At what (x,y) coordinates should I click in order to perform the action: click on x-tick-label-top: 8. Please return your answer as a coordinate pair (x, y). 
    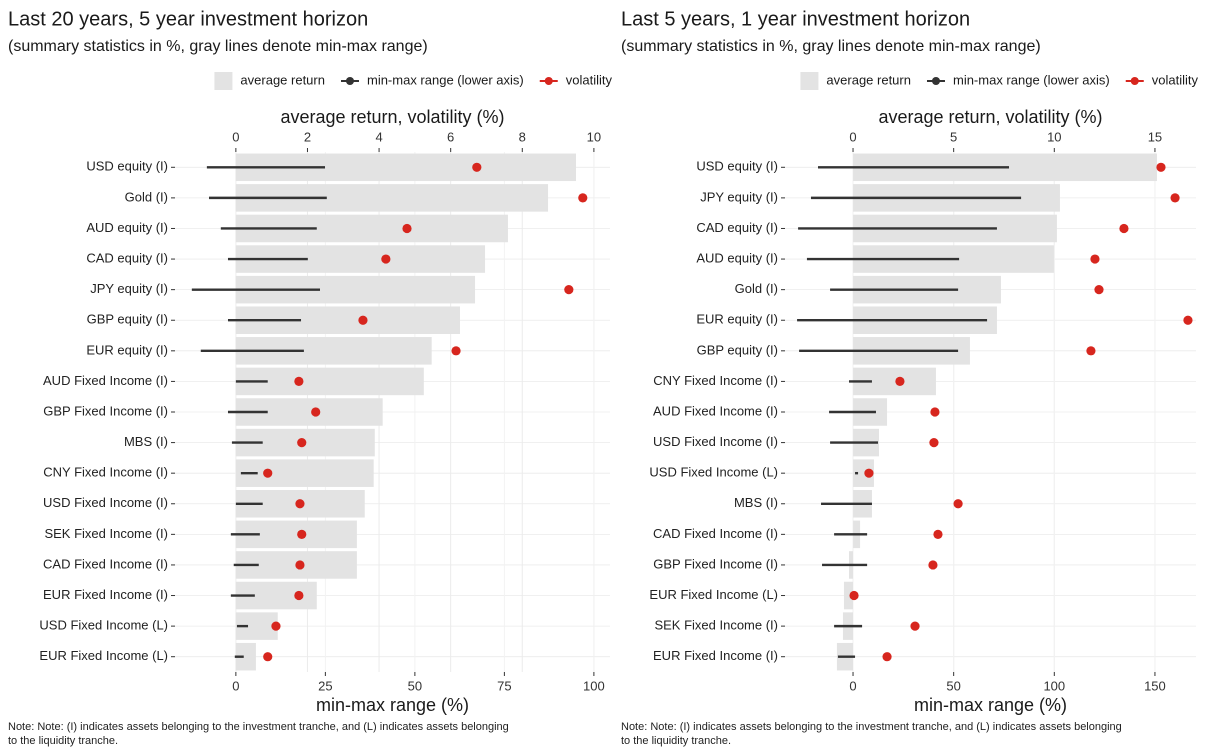
    Looking at the image, I should click on (522, 136).